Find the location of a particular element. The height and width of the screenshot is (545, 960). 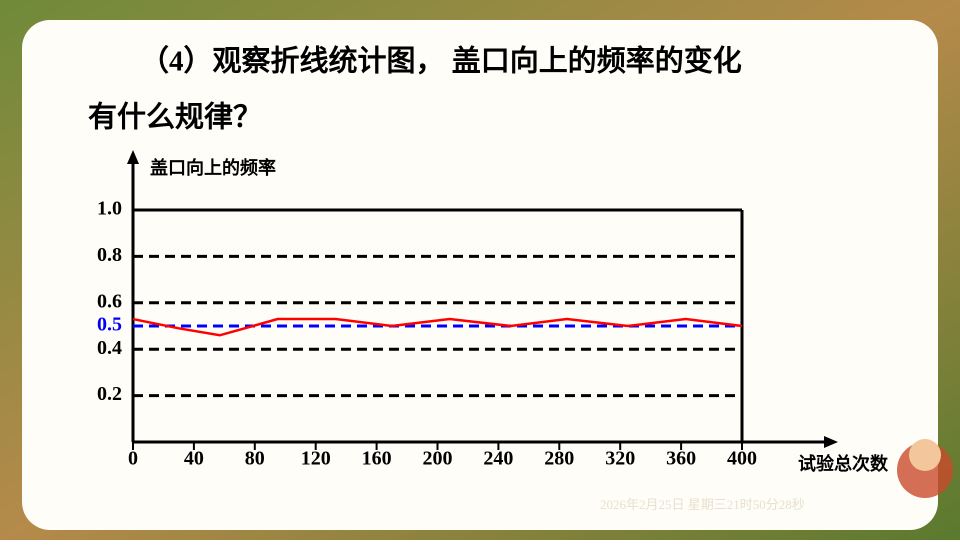

y-axis-label: 盖口向上的频率 is located at coordinates (213, 167).